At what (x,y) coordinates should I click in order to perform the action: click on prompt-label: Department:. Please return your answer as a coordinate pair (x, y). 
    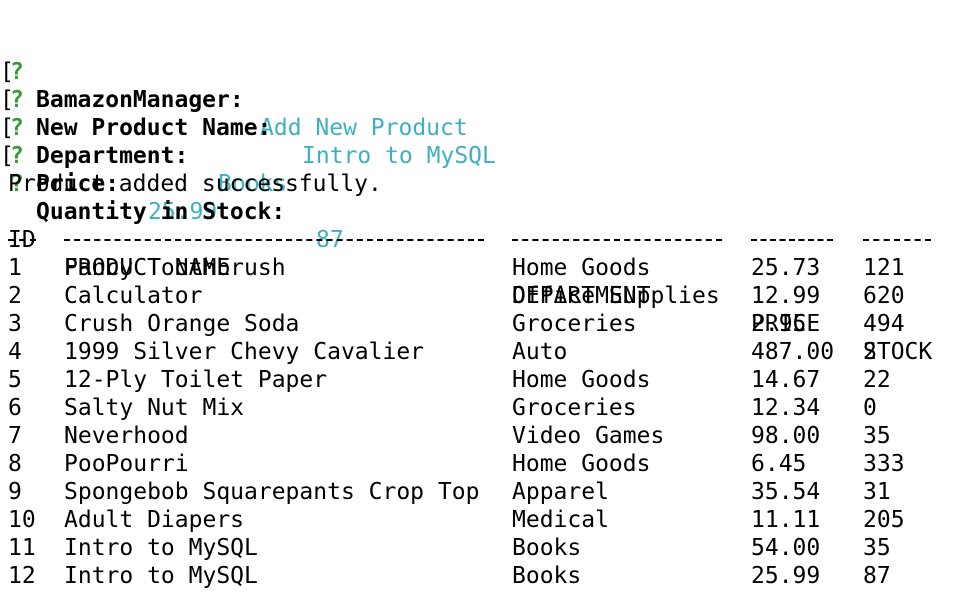
    Looking at the image, I should click on (112, 156).